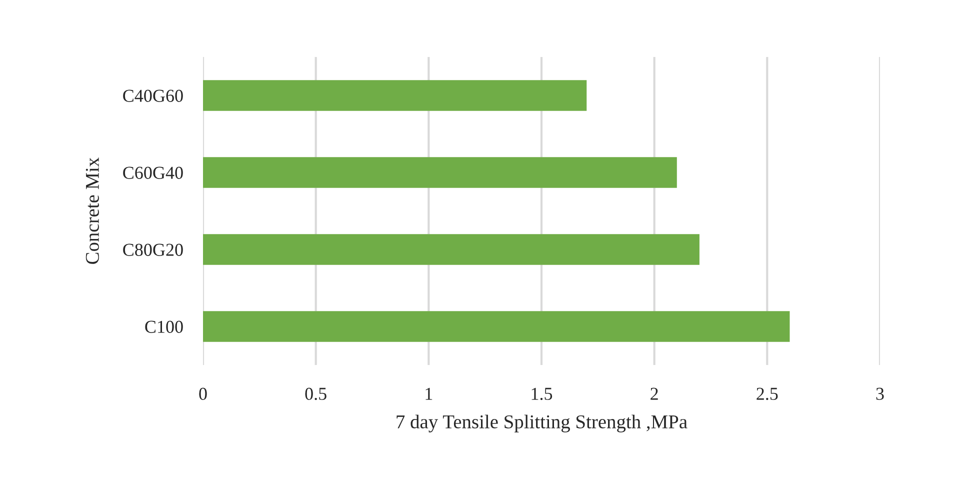  What do you see at coordinates (153, 172) in the screenshot?
I see `y-tick-label: C60G40` at bounding box center [153, 172].